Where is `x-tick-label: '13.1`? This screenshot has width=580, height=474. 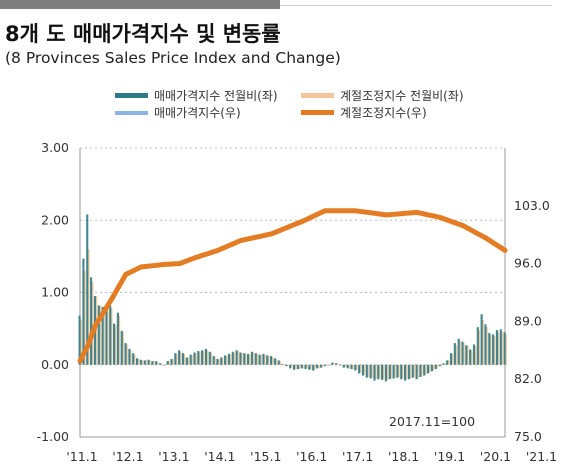 x-tick-label: '13.1 is located at coordinates (173, 456).